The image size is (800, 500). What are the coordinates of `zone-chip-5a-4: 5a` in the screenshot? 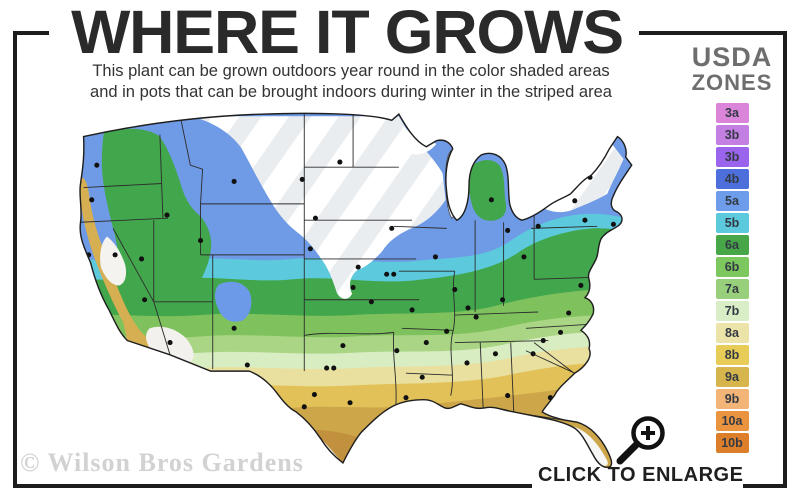 It's located at (732, 201).